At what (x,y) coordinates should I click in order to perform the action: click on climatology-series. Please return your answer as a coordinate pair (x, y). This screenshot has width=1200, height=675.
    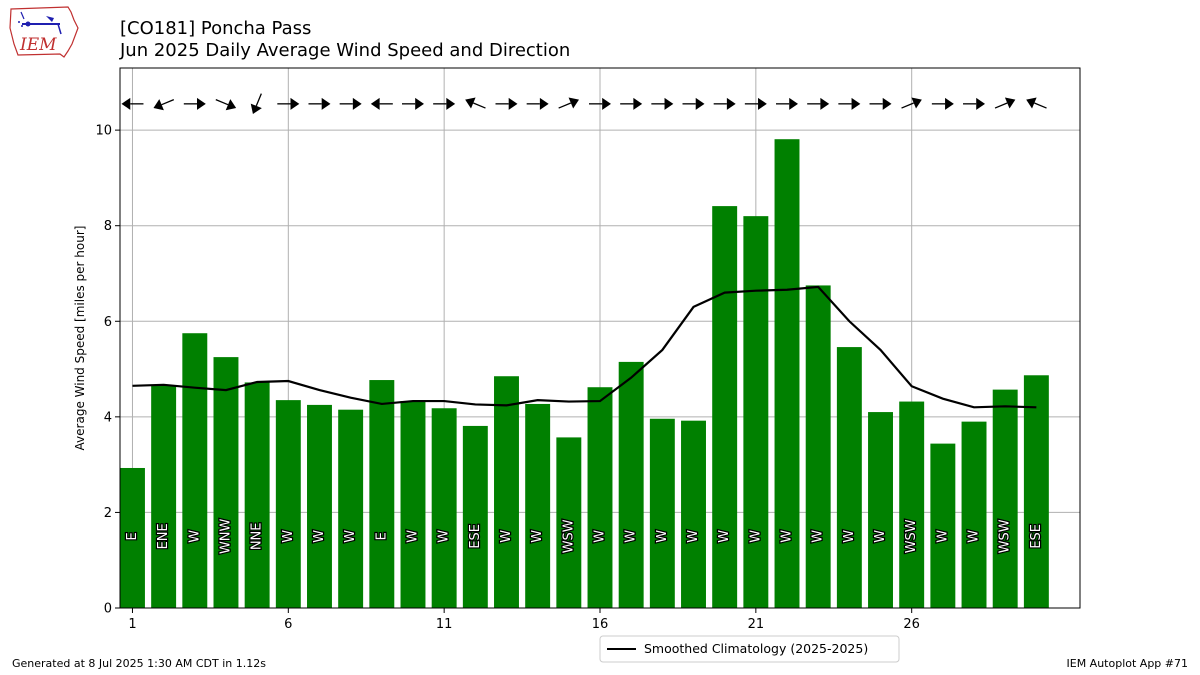
    Looking at the image, I should click on (584, 347).